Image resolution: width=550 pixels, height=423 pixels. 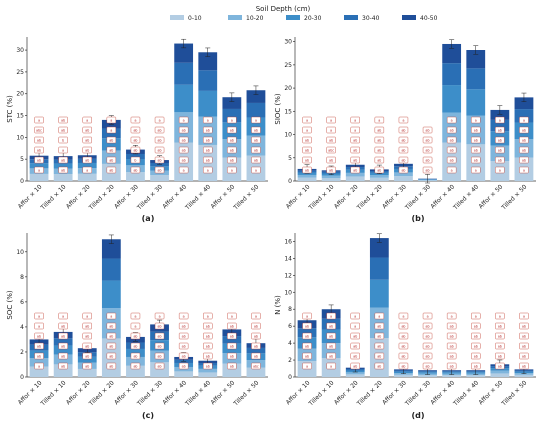 I want to click on significance-letter: b, so click(x=135, y=160).